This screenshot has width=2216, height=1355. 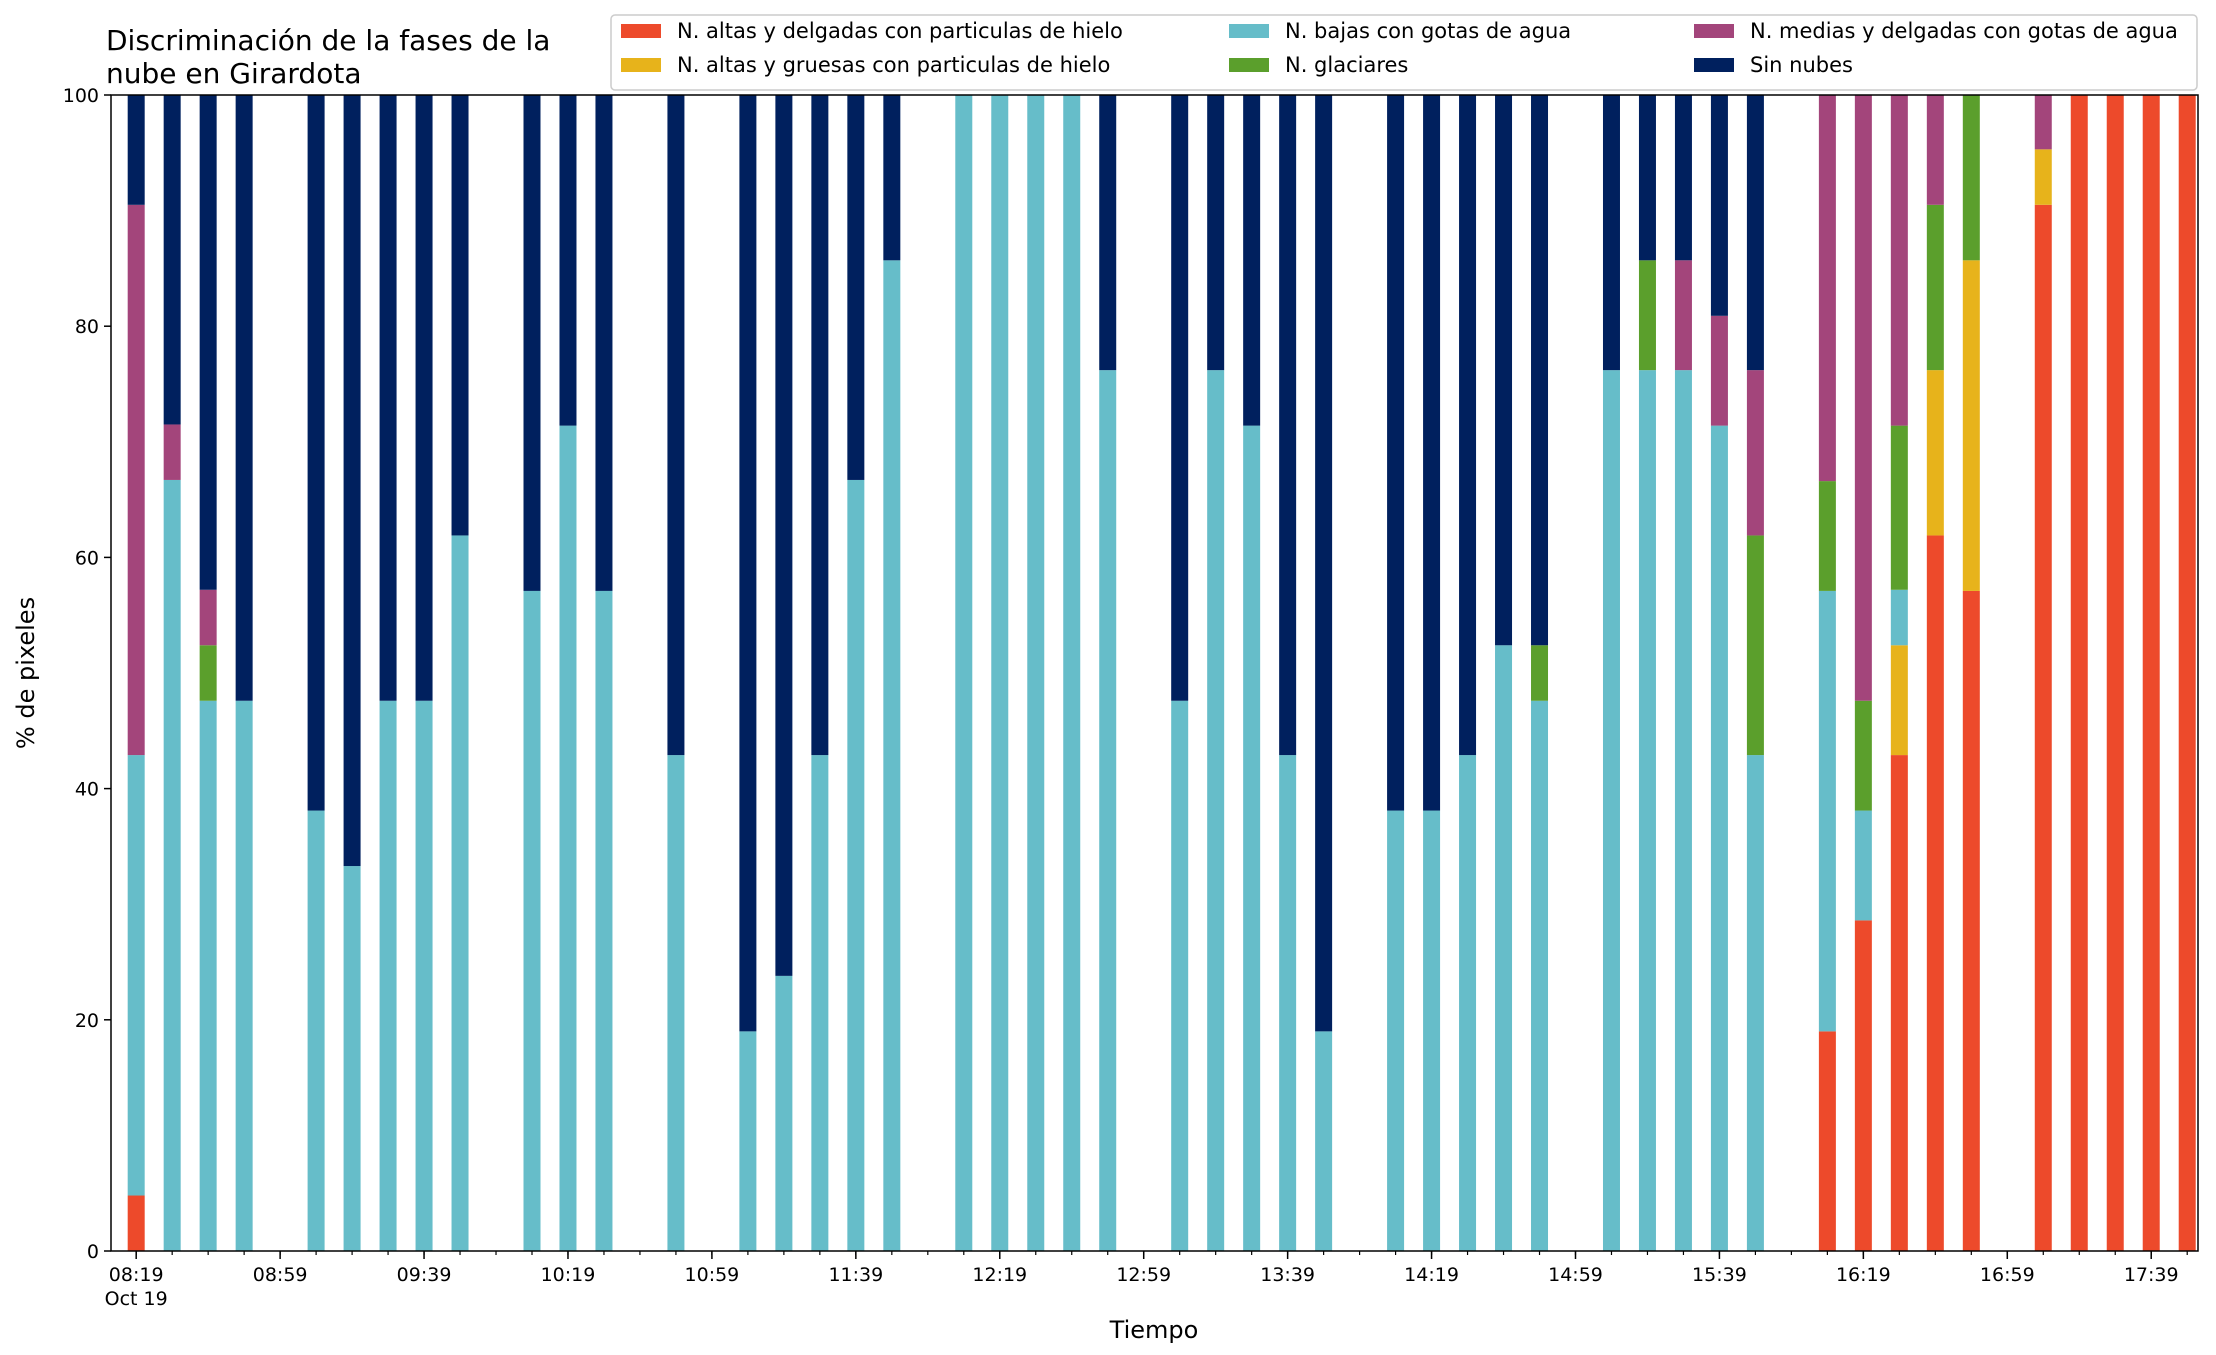 I want to click on legend-item-media: N. medias y delgadas con gotas de agua, so click(x=1936, y=31).